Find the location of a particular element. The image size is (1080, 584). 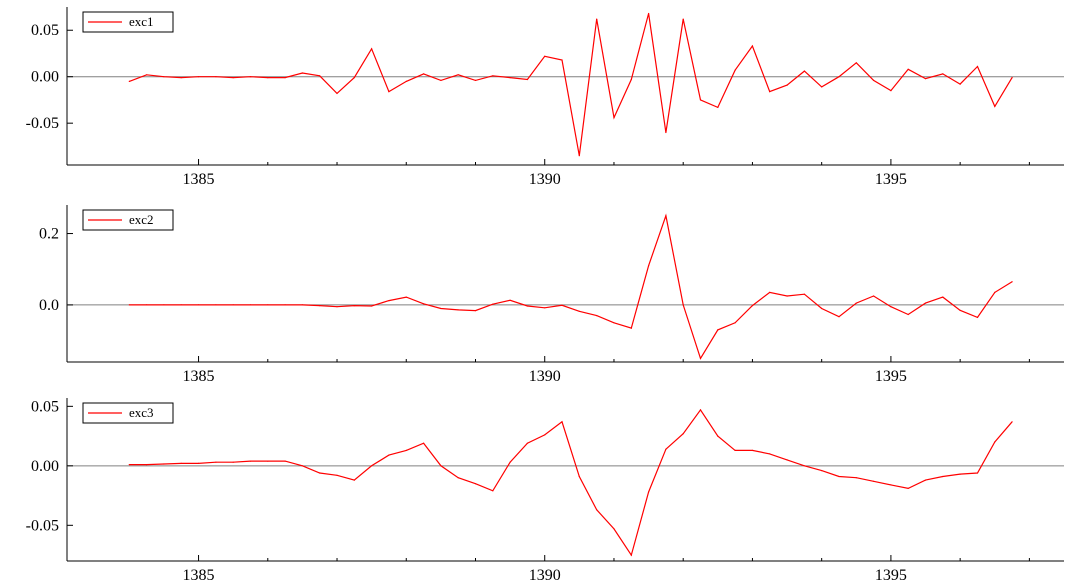

legend: exc3 is located at coordinates (128, 413).